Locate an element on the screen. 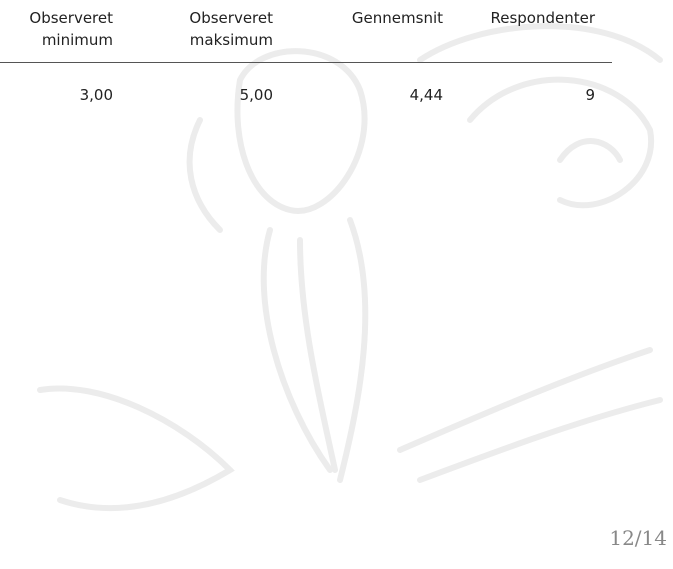 Image resolution: width=673 pixels, height=569 pixels. table-cell: 5,00 is located at coordinates (256, 95).